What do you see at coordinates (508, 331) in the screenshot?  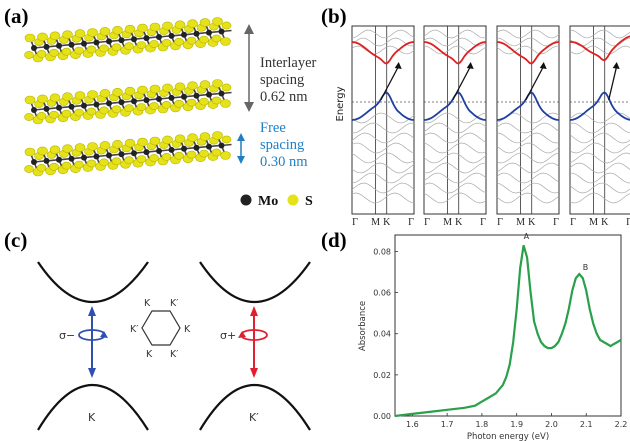 I see `absorbance-series-line` at bounding box center [508, 331].